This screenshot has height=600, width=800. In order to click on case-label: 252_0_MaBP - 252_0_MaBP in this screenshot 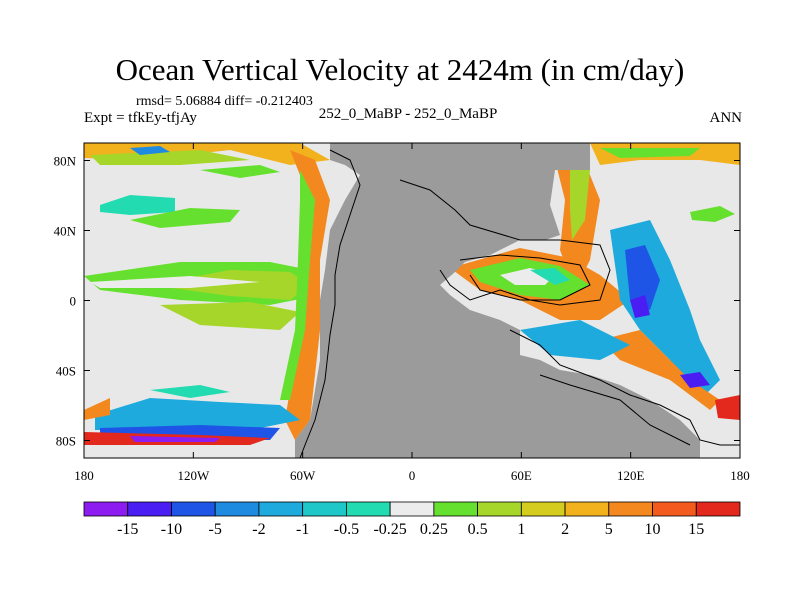, I will do `click(408, 114)`.